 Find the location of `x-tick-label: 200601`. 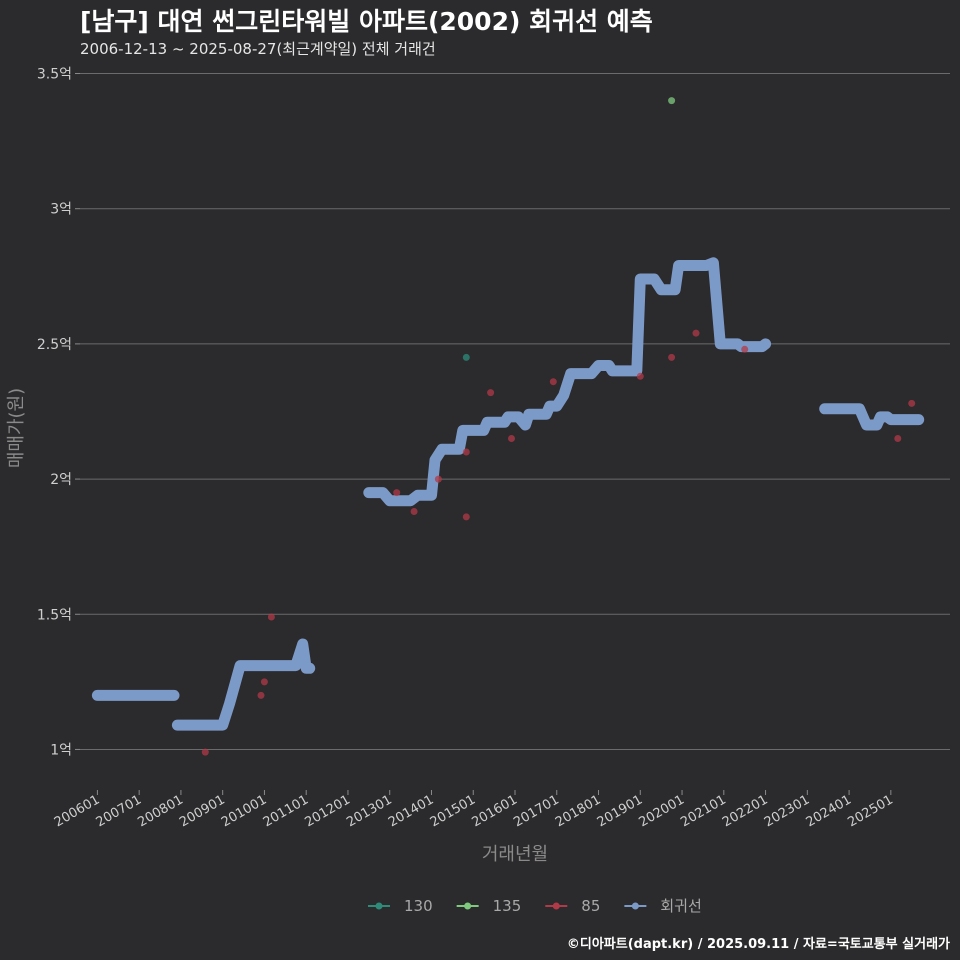

x-tick-label: 200601 is located at coordinates (77, 811).